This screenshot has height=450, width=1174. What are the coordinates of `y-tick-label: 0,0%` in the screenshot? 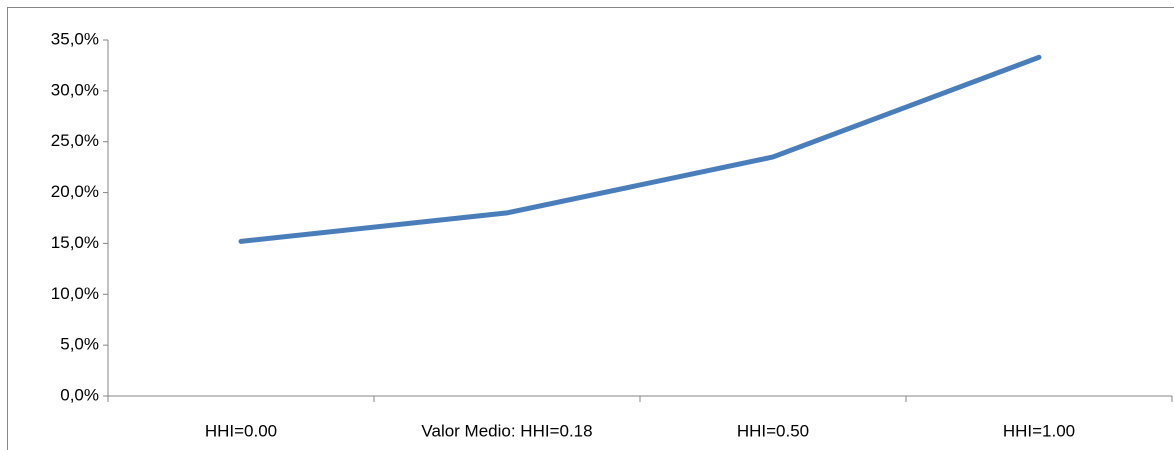 It's located at (79, 394).